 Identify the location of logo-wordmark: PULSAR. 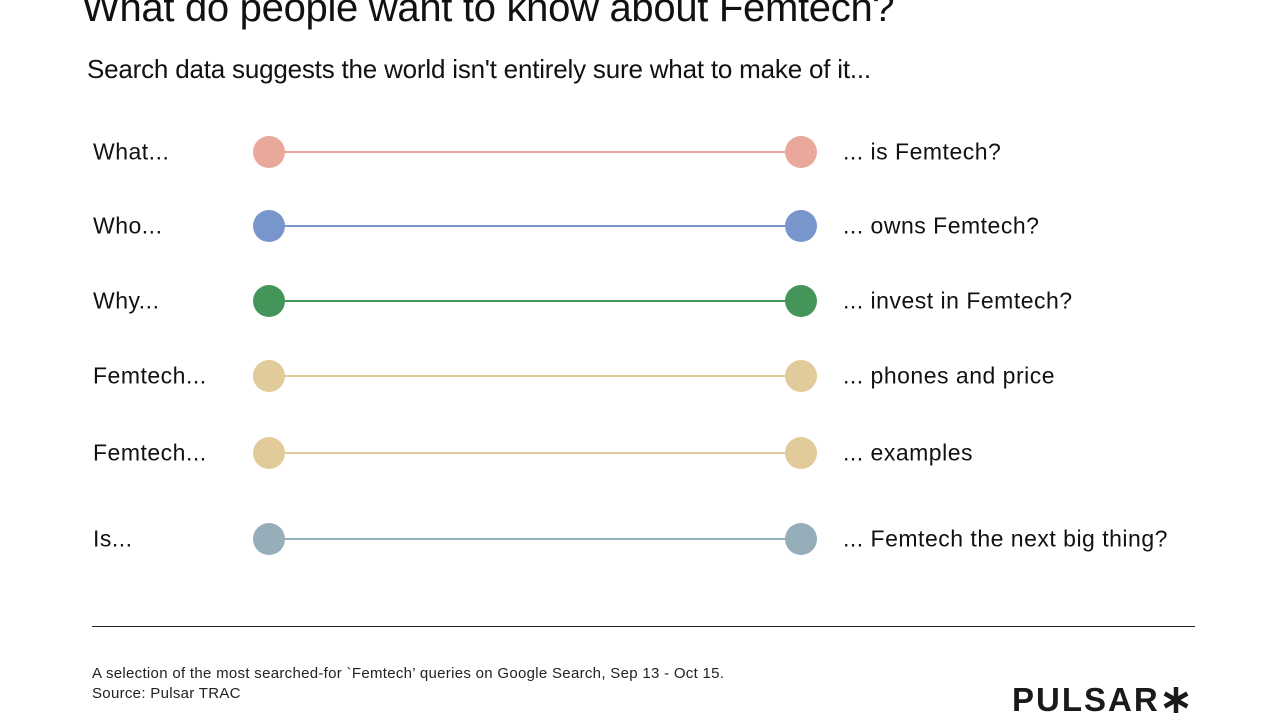
(1086, 699).